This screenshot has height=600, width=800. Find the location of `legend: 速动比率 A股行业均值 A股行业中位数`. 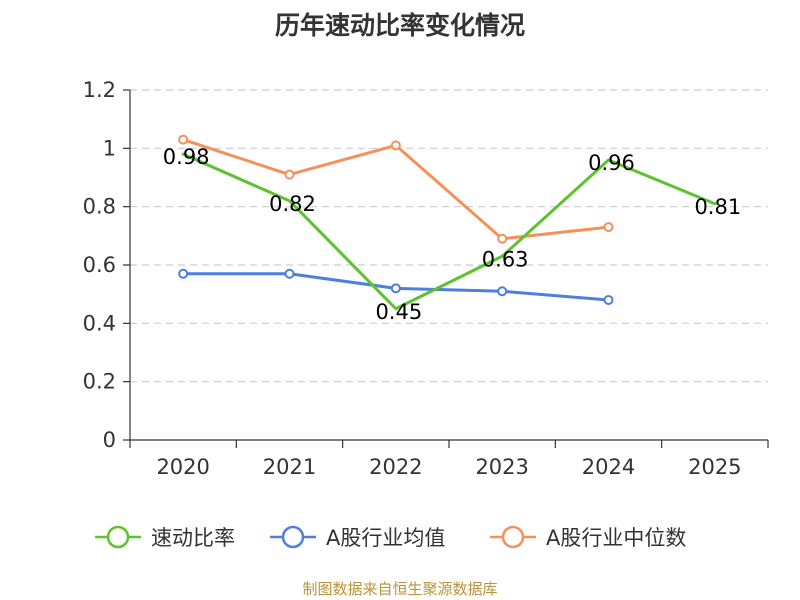

legend: 速动比率 A股行业均值 A股行业中位数 is located at coordinates (390, 537).